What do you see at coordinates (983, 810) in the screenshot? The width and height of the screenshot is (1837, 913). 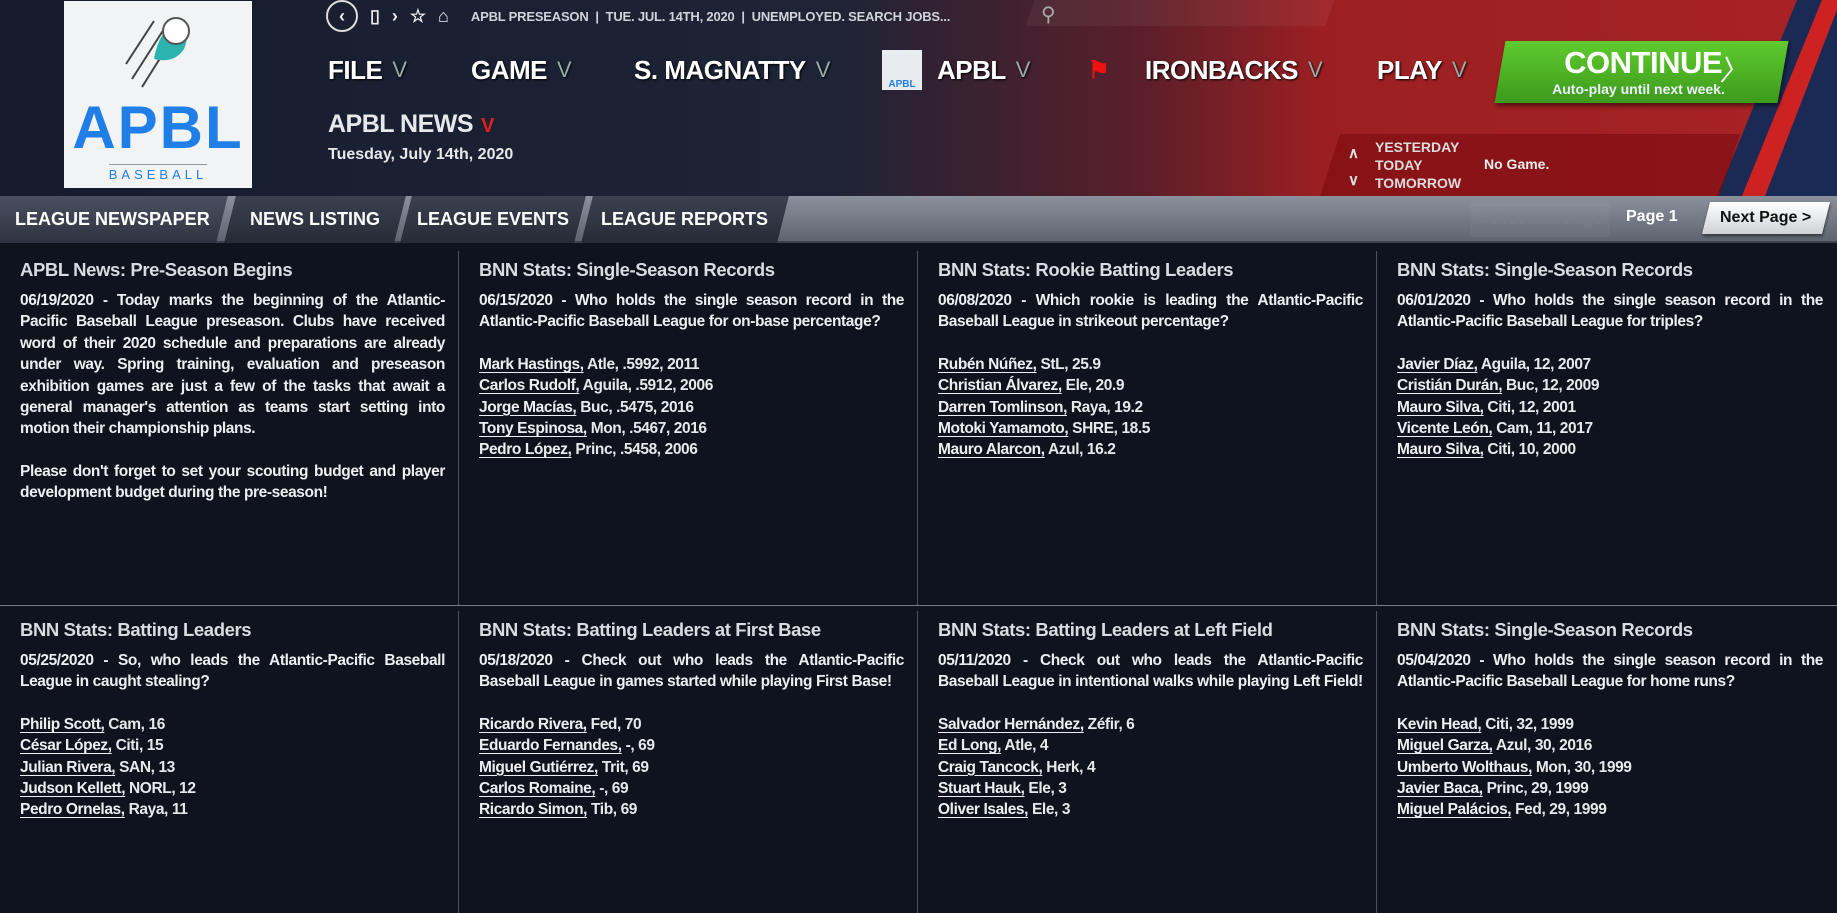 I see `player-link: Oliver Isales,` at bounding box center [983, 810].